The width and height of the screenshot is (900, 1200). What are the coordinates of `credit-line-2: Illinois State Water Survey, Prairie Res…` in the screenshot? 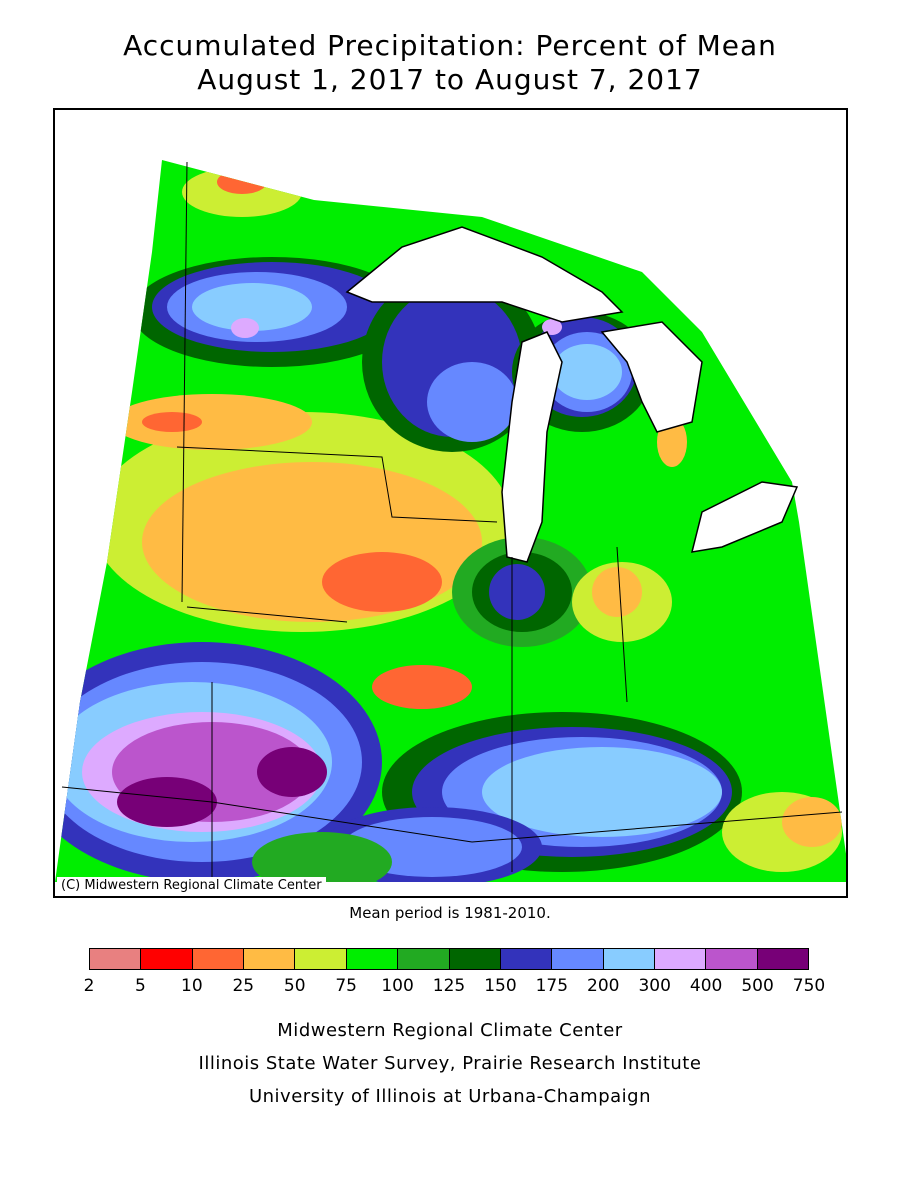 It's located at (450, 1063).